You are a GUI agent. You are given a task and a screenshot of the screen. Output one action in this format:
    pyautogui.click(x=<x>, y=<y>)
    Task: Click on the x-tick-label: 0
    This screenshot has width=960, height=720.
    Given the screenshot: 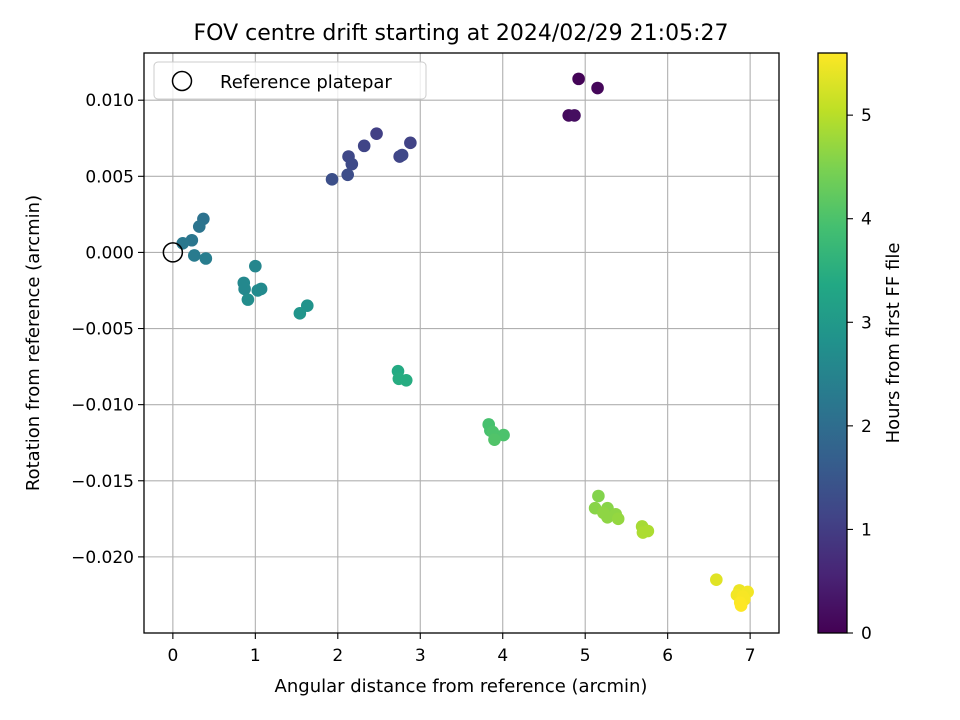 What is the action you would take?
    pyautogui.click(x=172, y=656)
    